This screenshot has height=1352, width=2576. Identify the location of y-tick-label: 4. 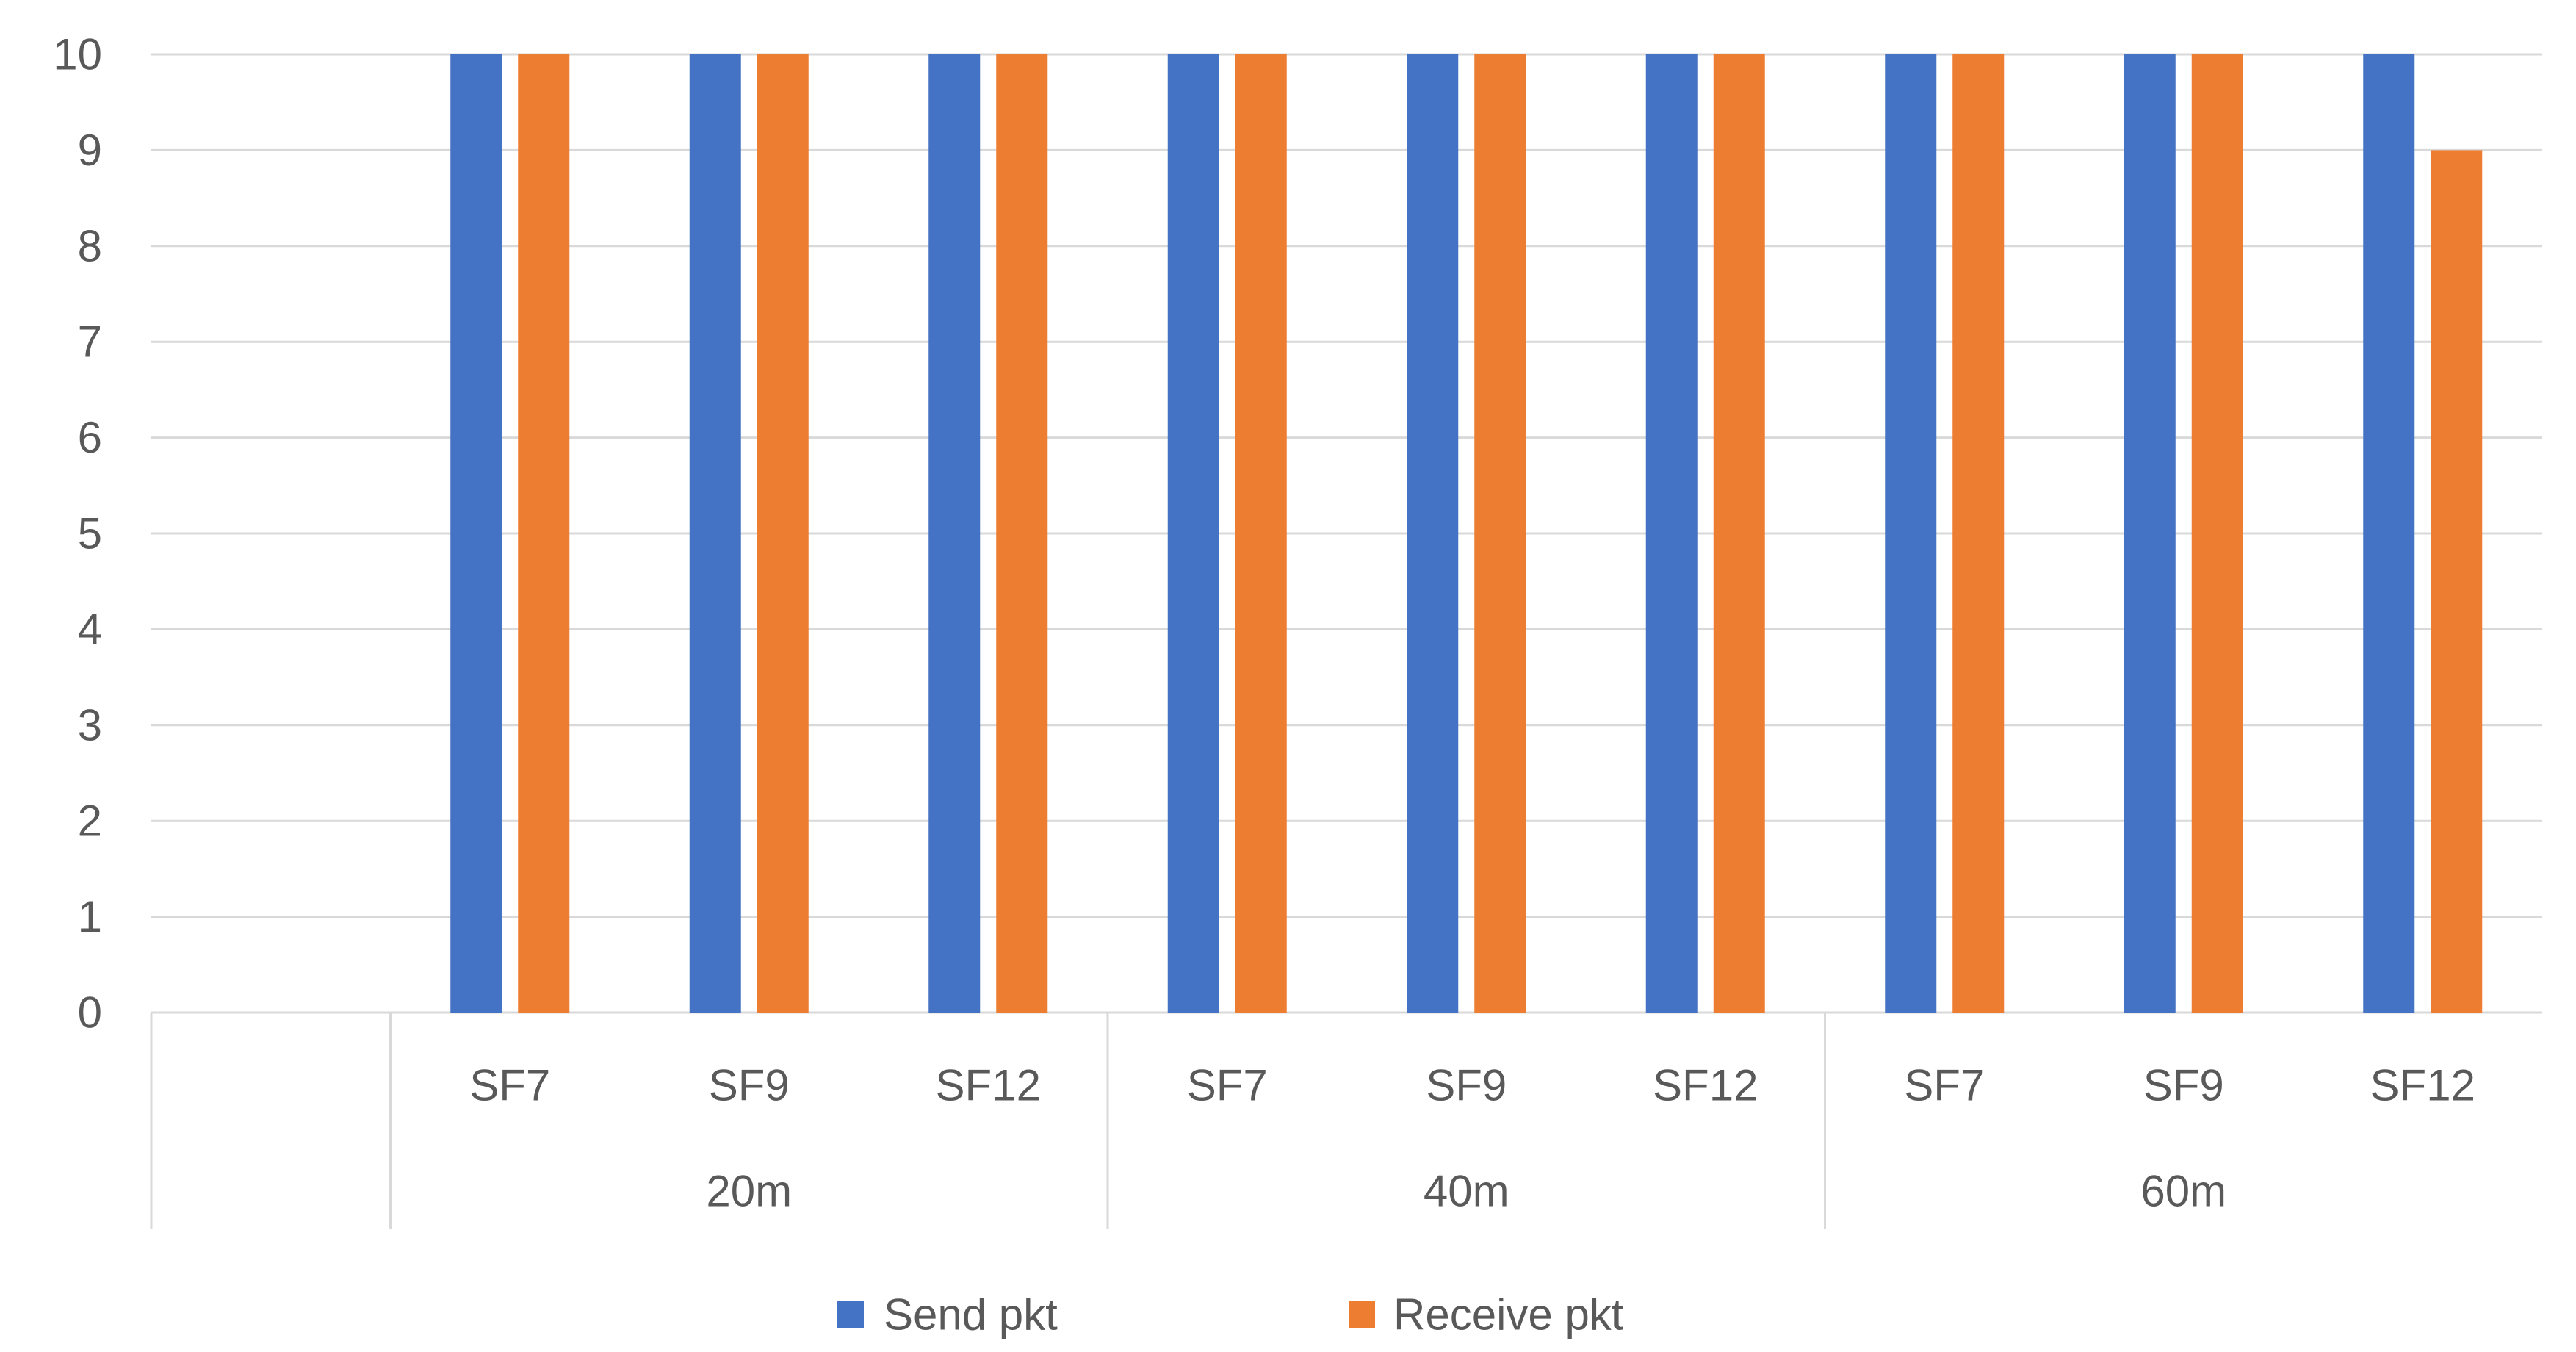
(90, 629).